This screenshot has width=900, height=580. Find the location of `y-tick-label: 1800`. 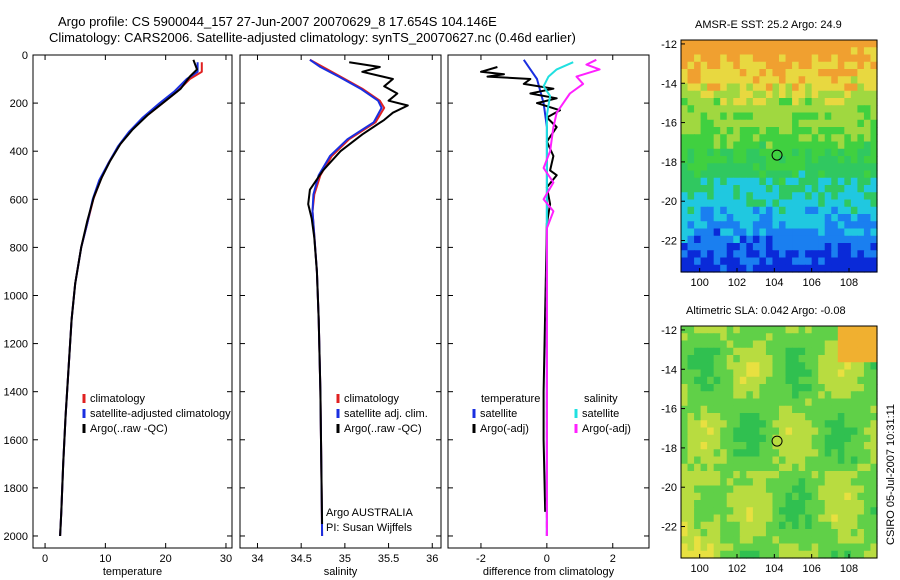

y-tick-label: 1800 is located at coordinates (16, 489).